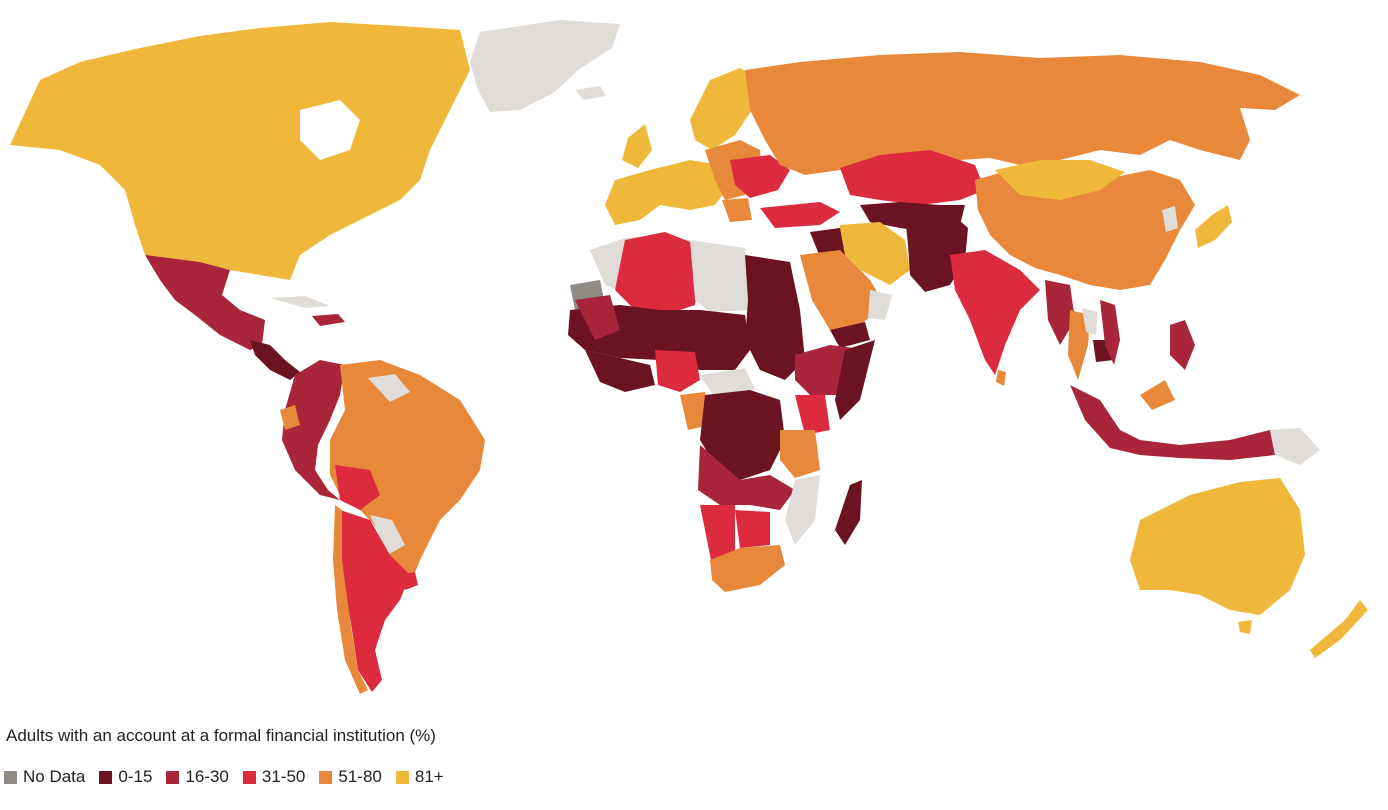 The image size is (1388, 810). I want to click on philippines, so click(1182, 345).